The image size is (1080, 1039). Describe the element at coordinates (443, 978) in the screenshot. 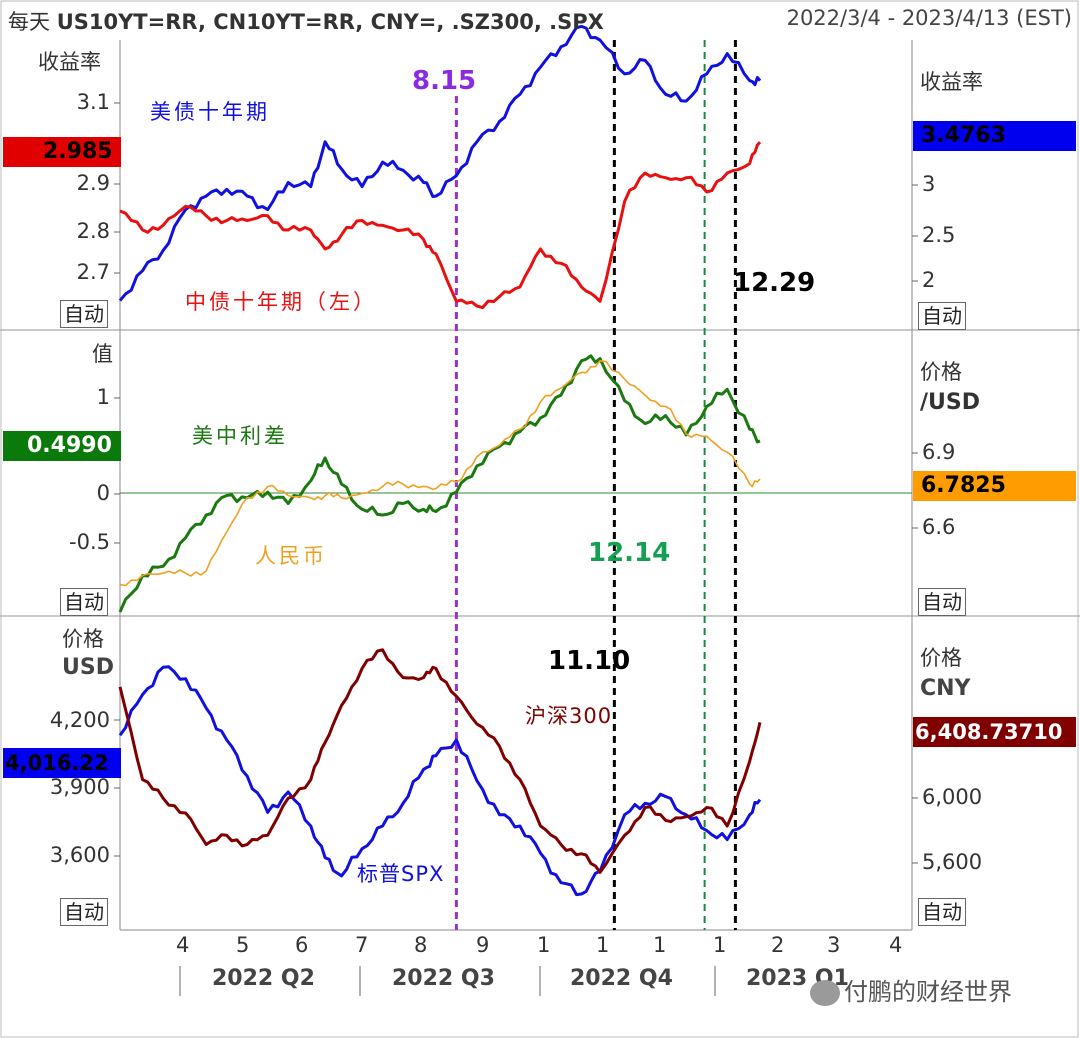

I see `x-quarter-label: 2022 Q3` at that location.